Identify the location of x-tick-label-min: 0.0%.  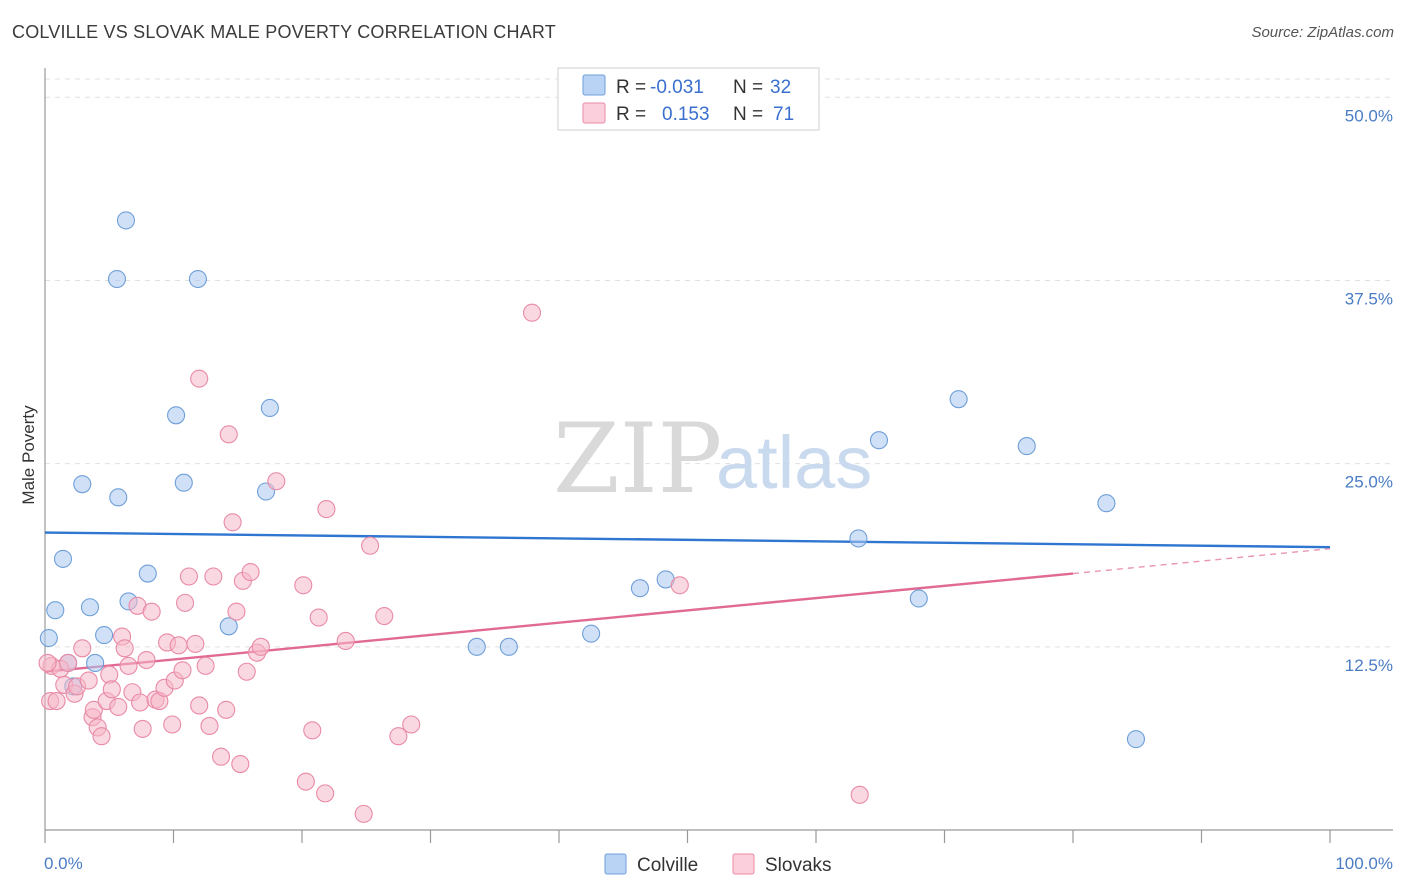
(63, 863).